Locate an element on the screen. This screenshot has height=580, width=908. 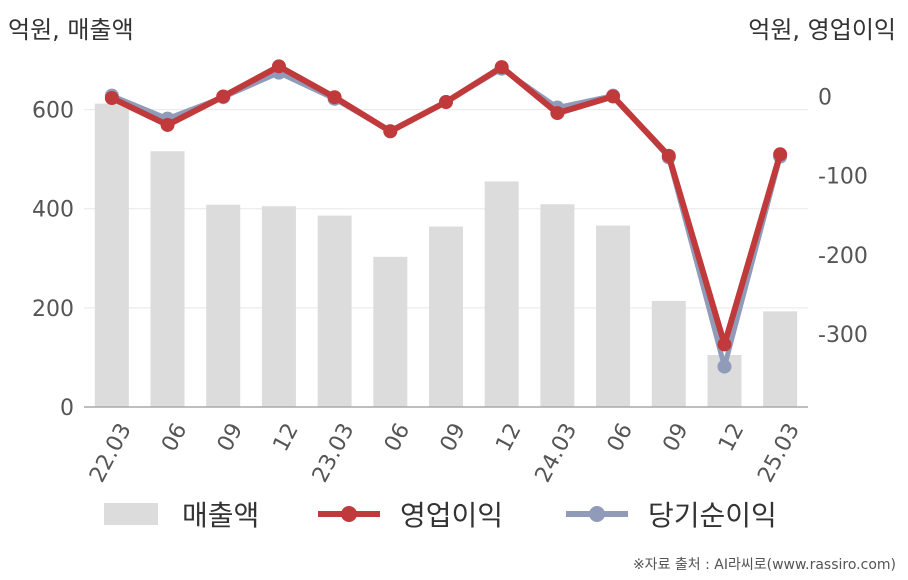
legend-operating-profit-label: 영업이익 is located at coordinates (451, 515).